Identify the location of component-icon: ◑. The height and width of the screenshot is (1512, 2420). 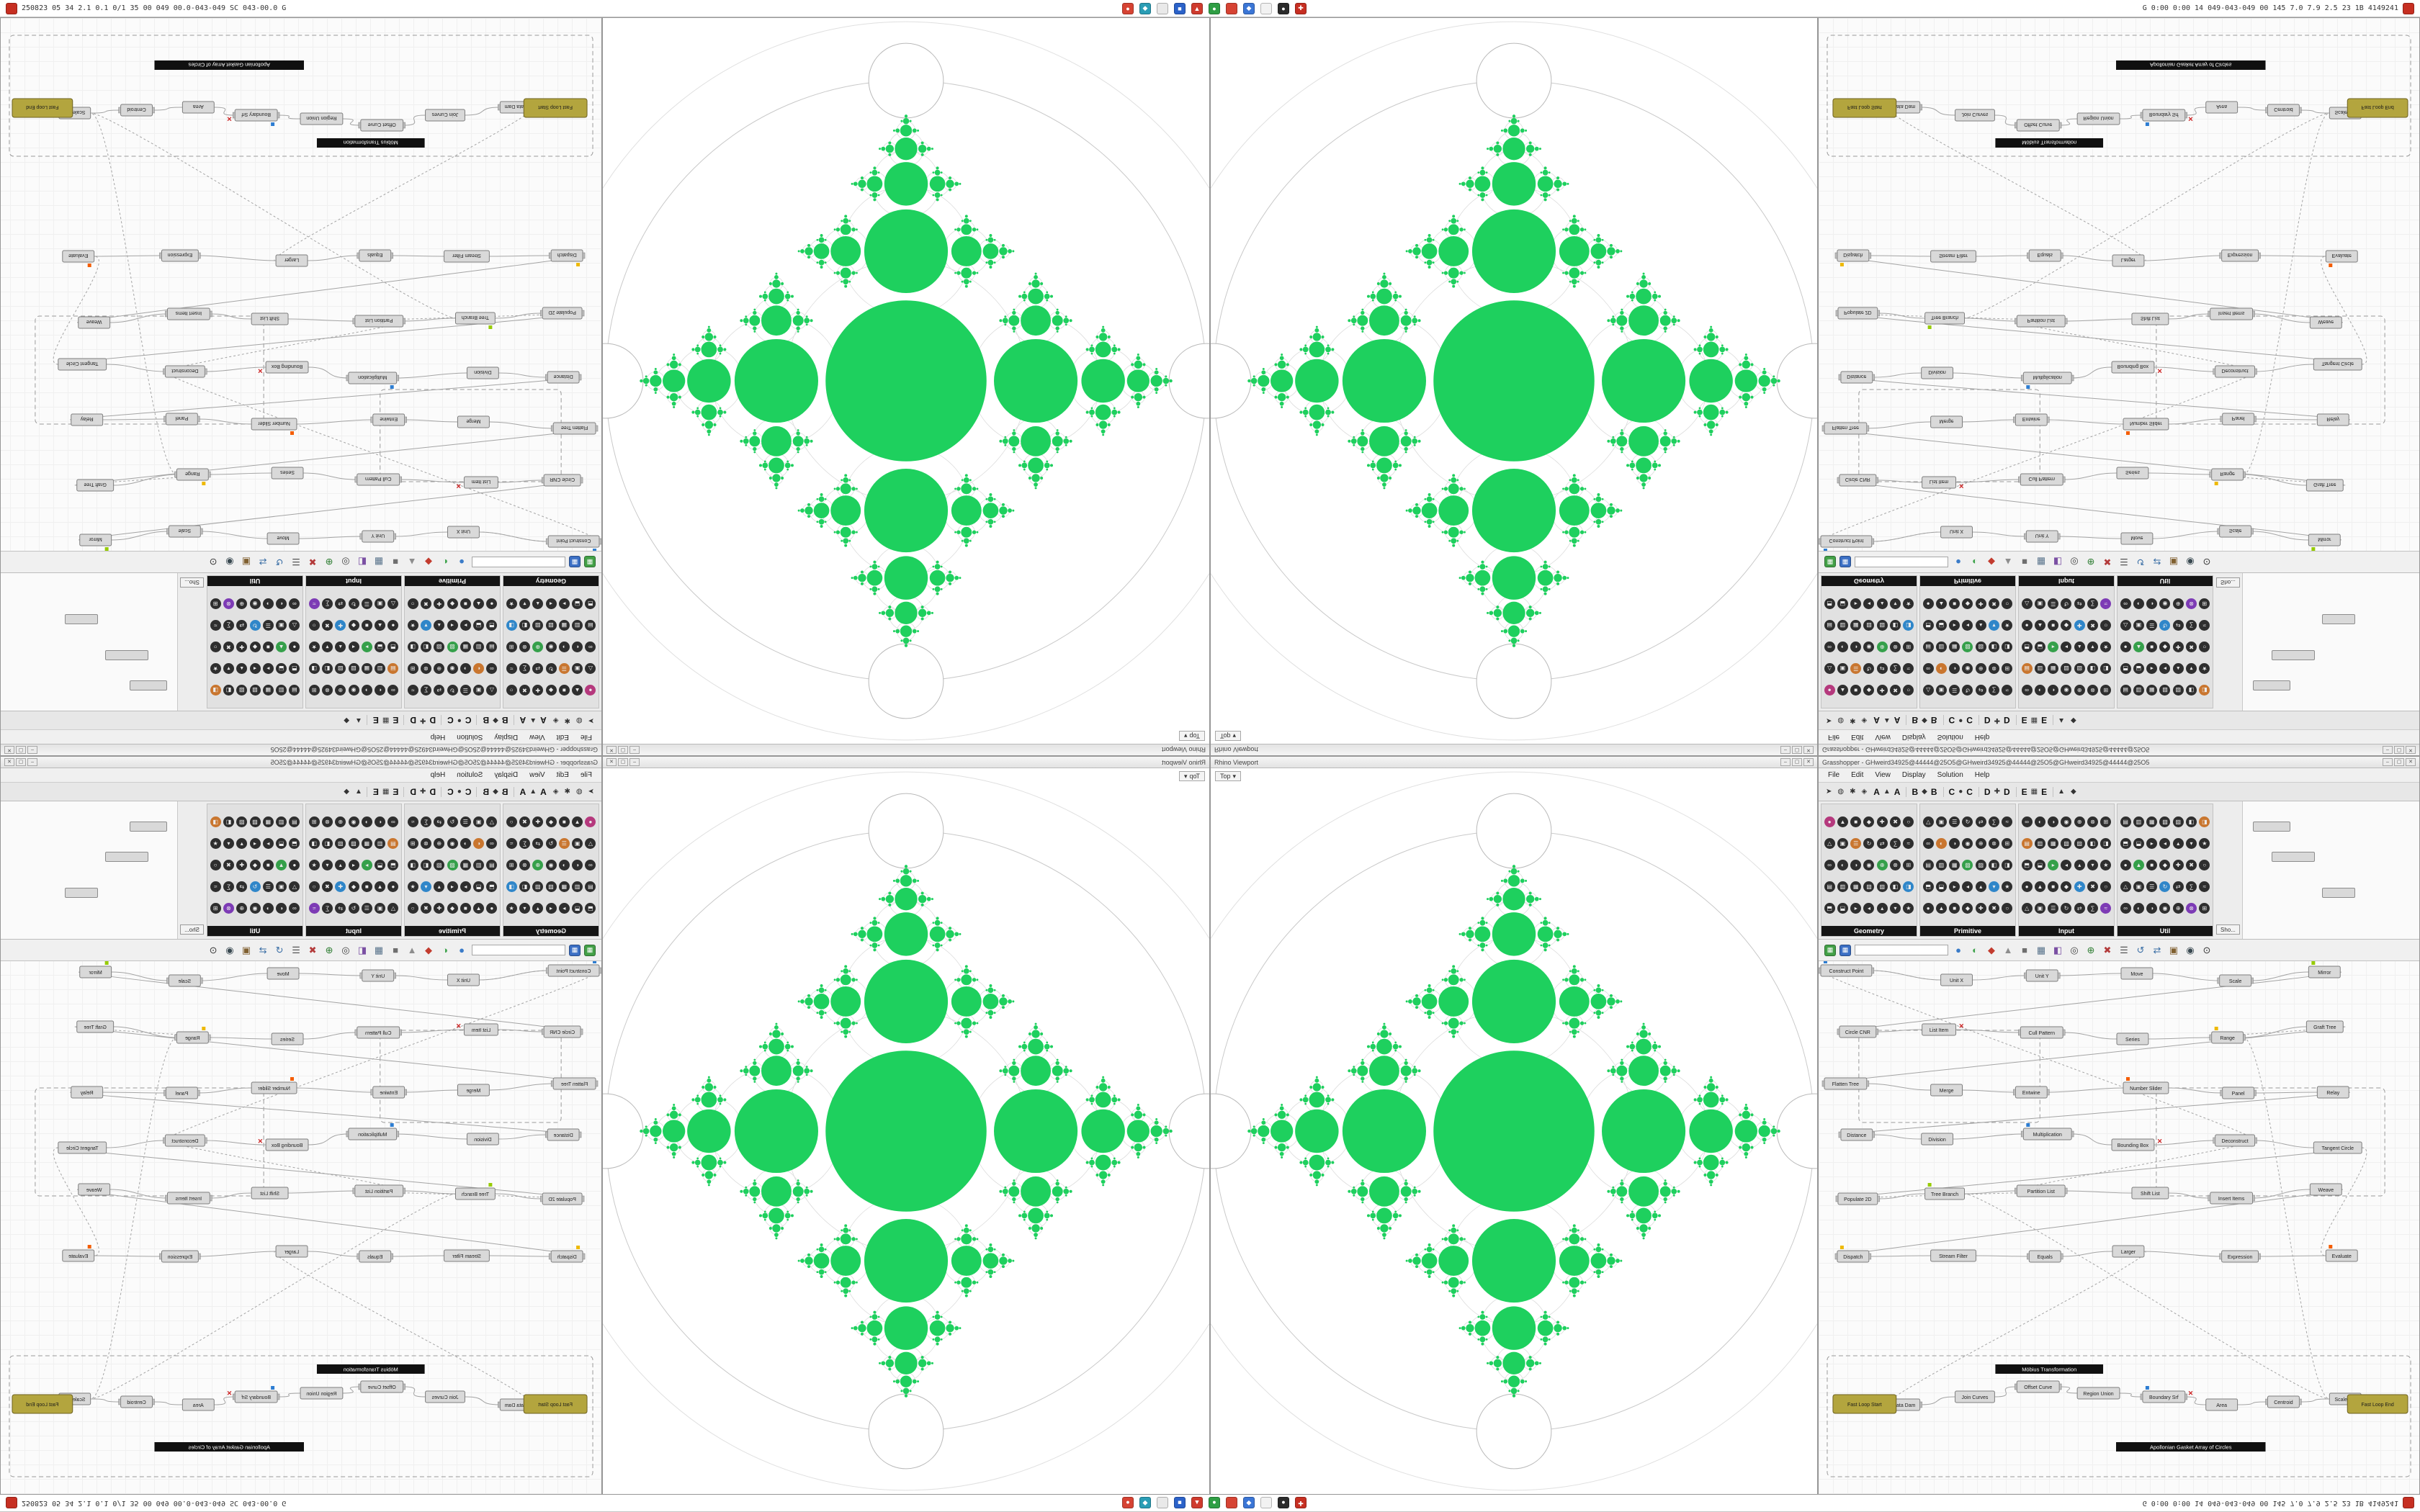
(564, 865).